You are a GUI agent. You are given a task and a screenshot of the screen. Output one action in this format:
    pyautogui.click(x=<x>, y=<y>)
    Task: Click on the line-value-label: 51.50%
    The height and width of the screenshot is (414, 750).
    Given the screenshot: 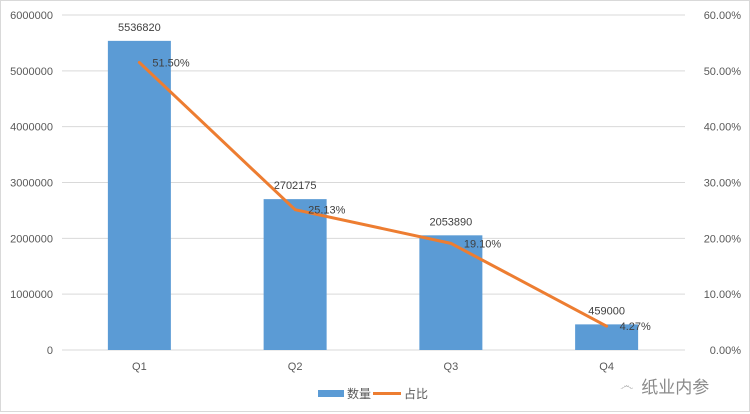 What is the action you would take?
    pyautogui.click(x=171, y=63)
    